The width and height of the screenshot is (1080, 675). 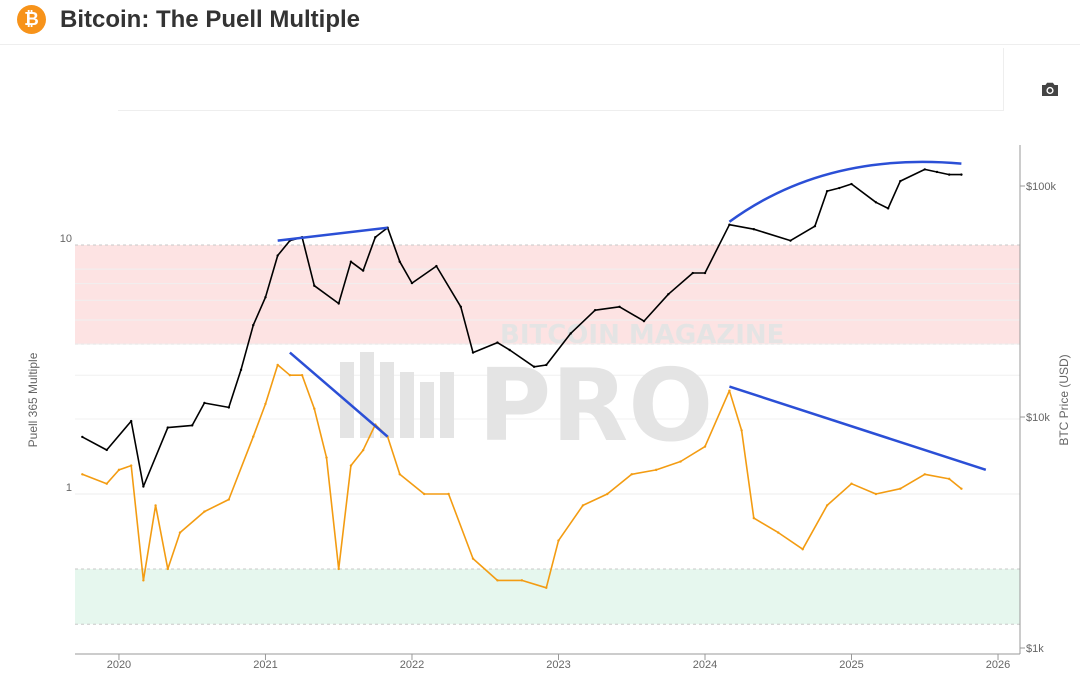 What do you see at coordinates (1035, 649) in the screenshot?
I see `y-right-tick-label: $1k` at bounding box center [1035, 649].